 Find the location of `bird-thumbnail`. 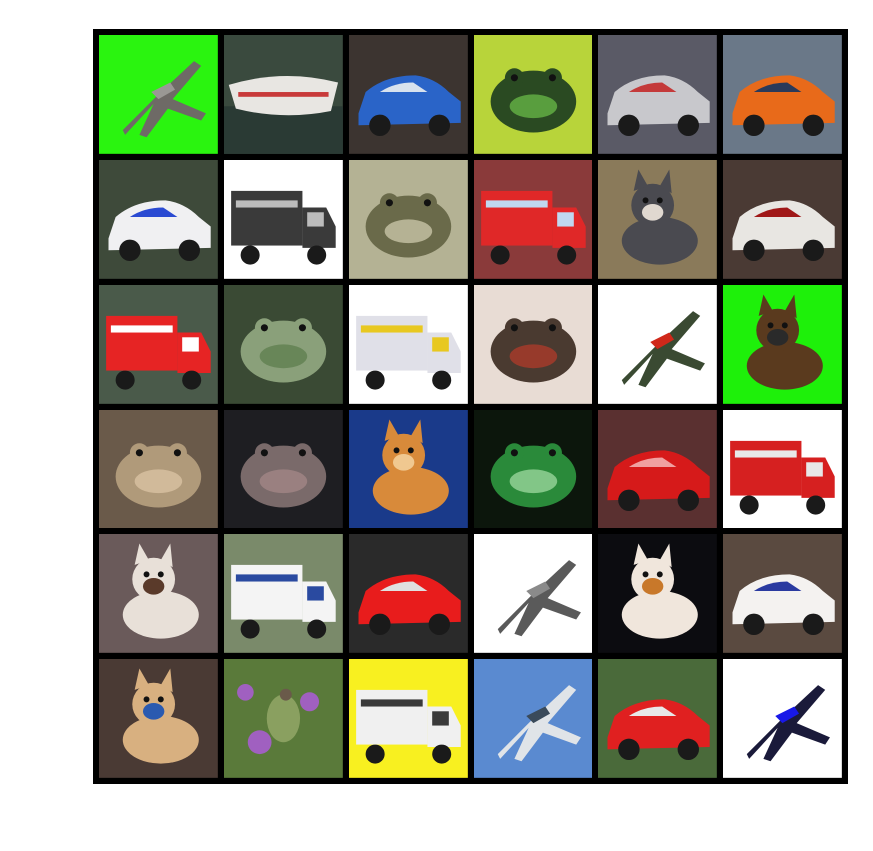

bird-thumbnail is located at coordinates (283, 718).